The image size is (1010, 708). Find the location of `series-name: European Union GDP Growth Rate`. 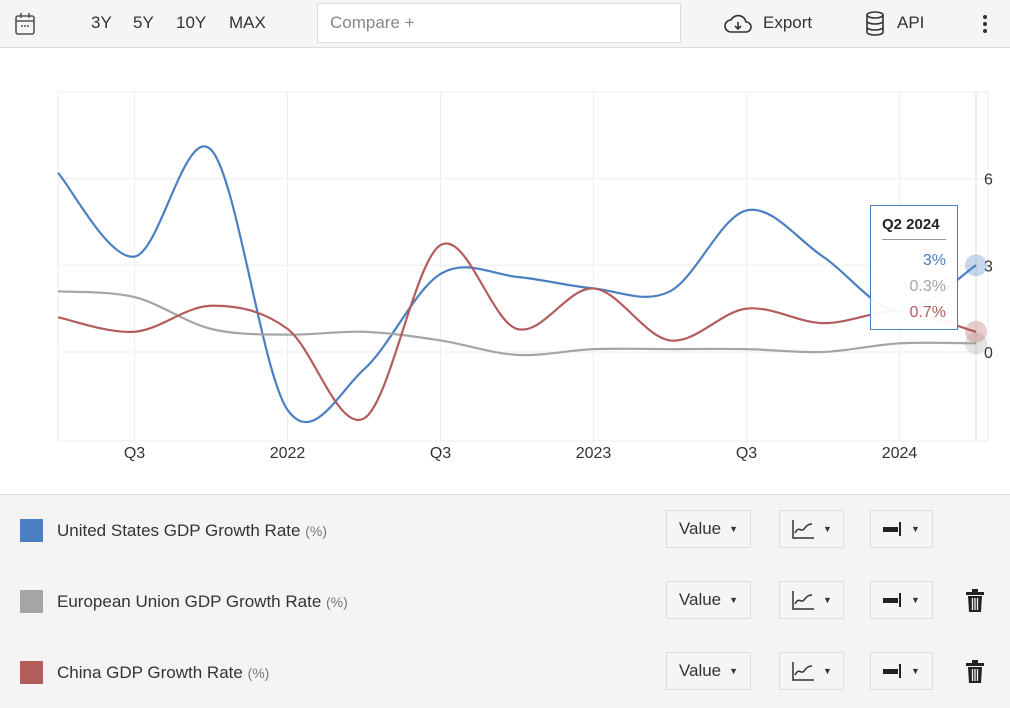

series-name: European Union GDP Growth Rate is located at coordinates (189, 601).